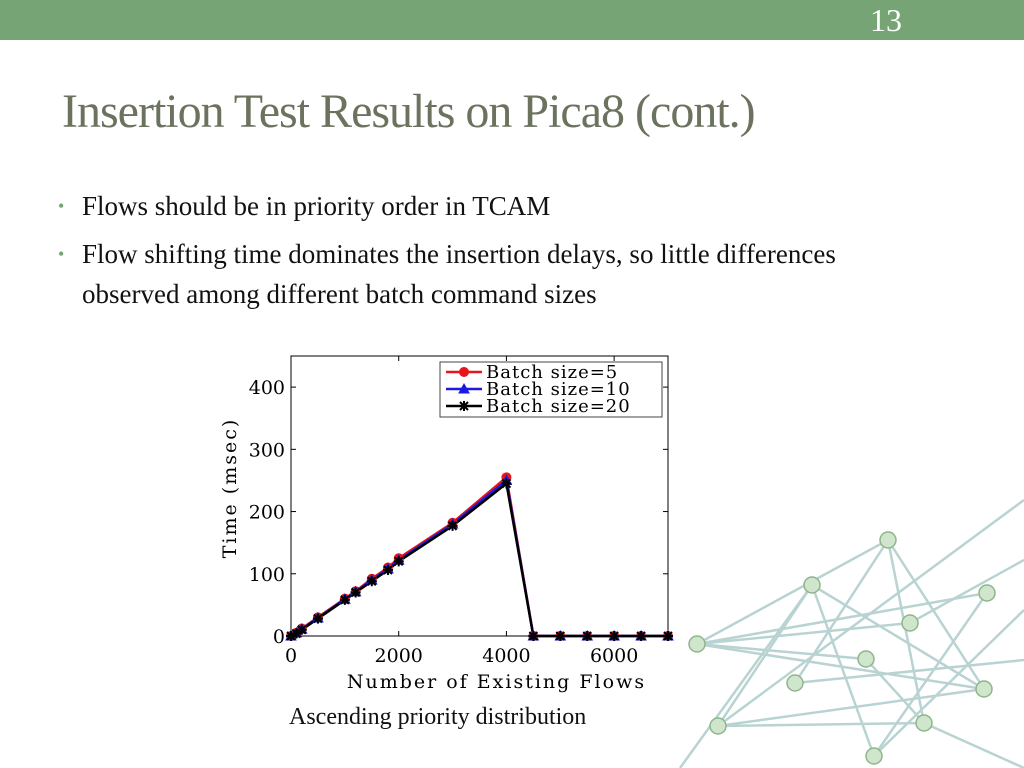 The width and height of the screenshot is (1024, 768). Describe the element at coordinates (558, 406) in the screenshot. I see `legend-label: Batch size=20` at that location.